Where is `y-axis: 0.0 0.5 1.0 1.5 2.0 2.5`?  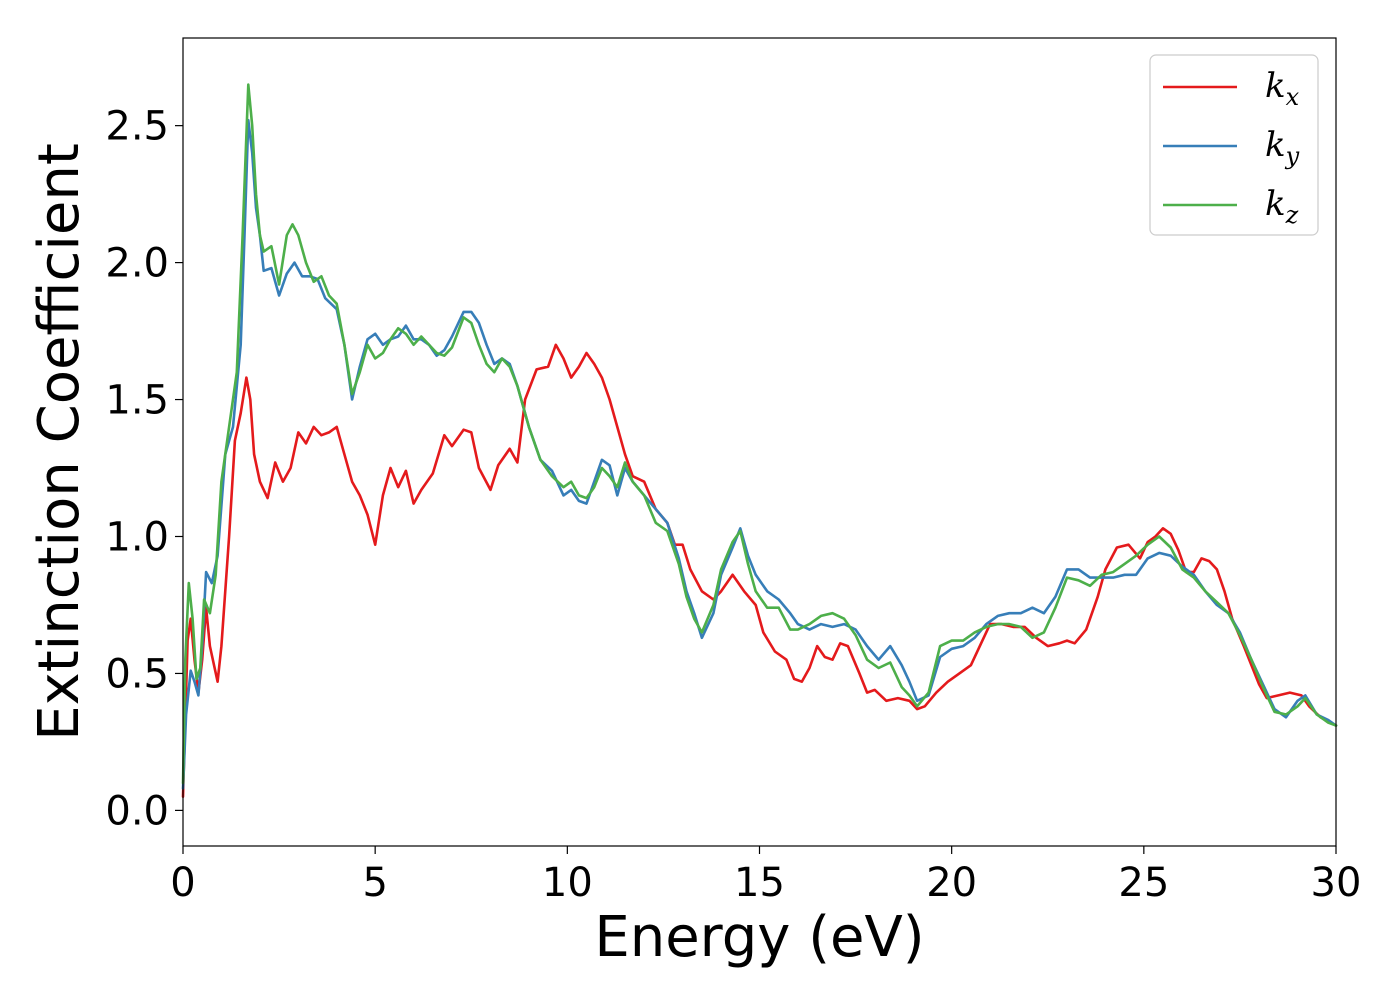
y-axis: 0.0 0.5 1.0 1.5 2.0 2.5 is located at coordinates (144, 469).